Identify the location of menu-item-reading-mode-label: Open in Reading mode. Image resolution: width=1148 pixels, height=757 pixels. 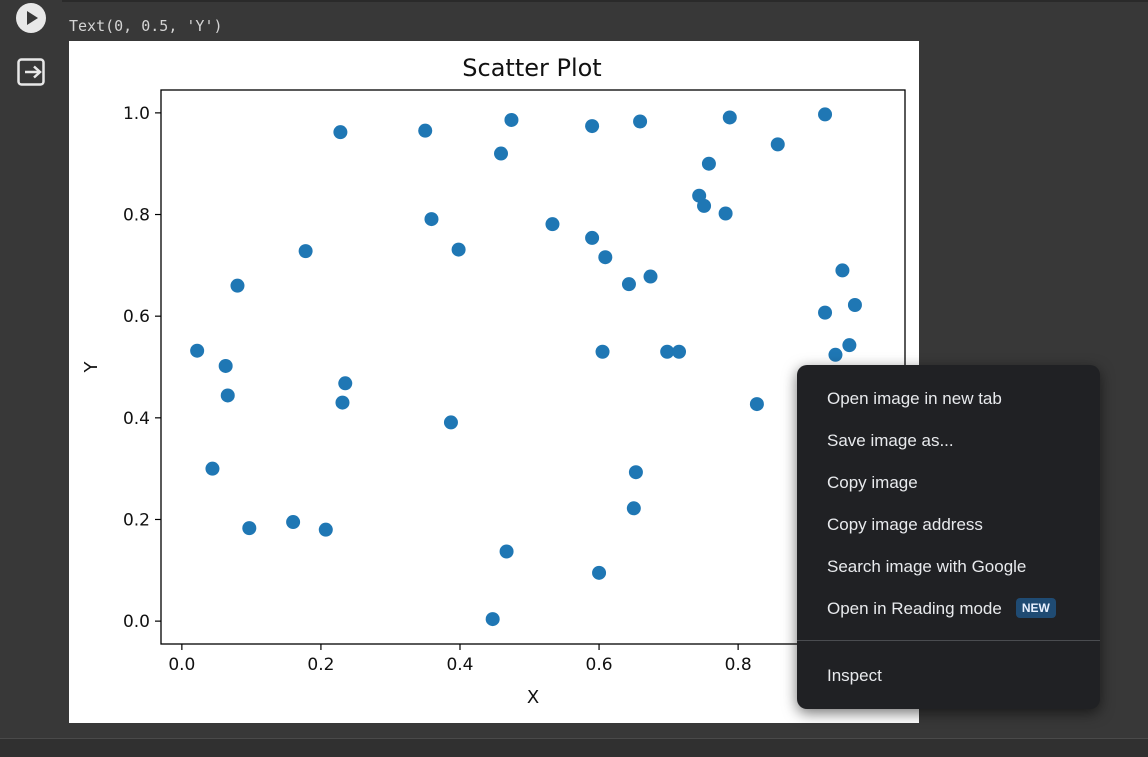
(914, 608).